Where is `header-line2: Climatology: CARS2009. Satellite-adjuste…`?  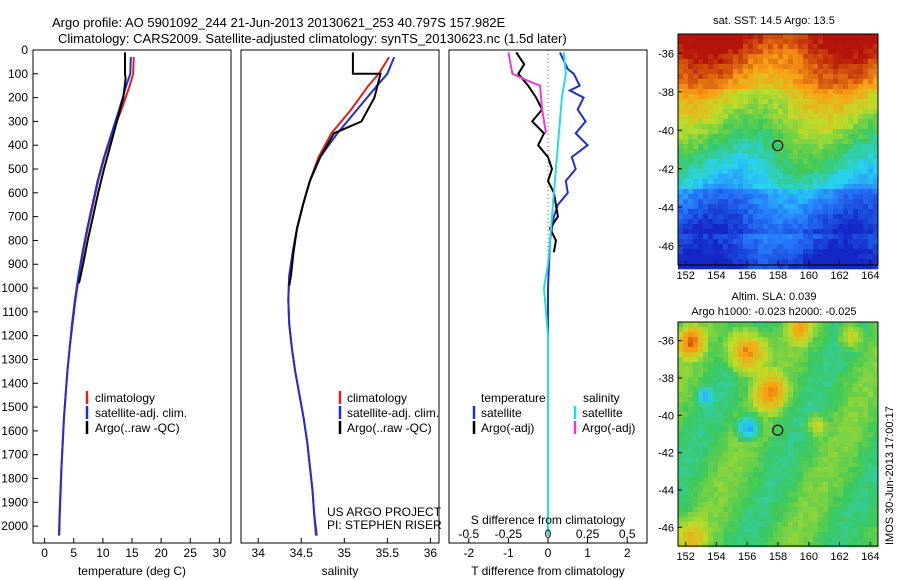 header-line2: Climatology: CARS2009. Satellite-adjuste… is located at coordinates (312, 38).